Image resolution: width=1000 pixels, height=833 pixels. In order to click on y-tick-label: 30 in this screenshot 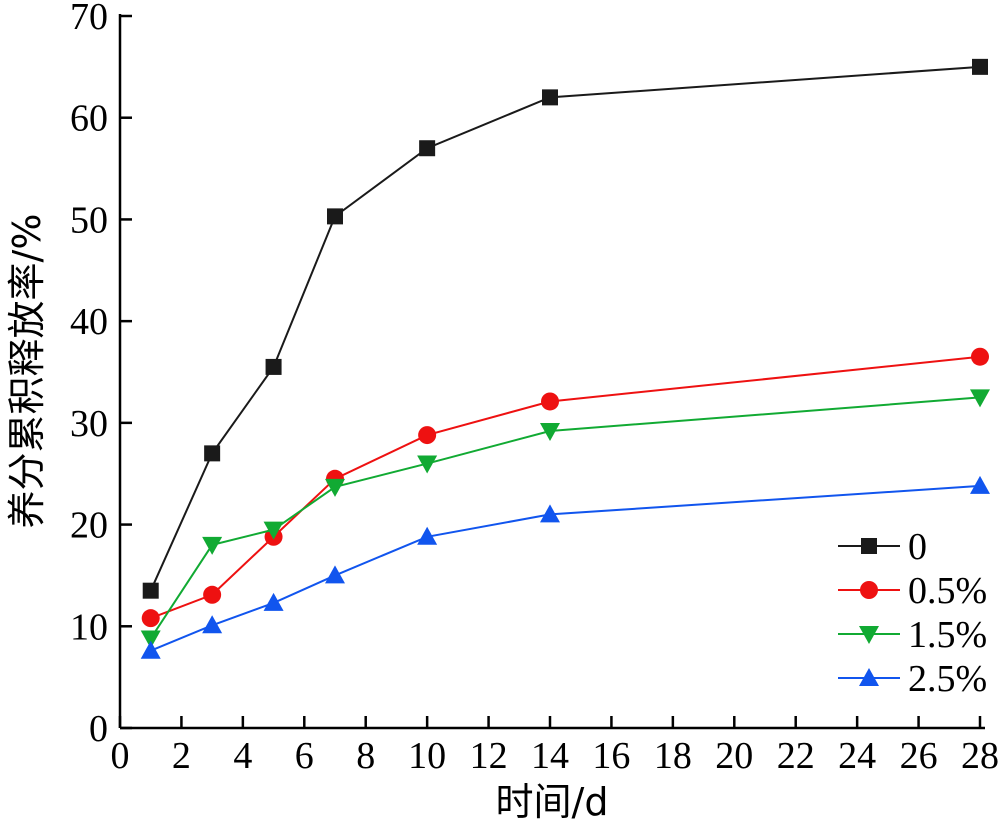, I will do `click(89, 424)`.